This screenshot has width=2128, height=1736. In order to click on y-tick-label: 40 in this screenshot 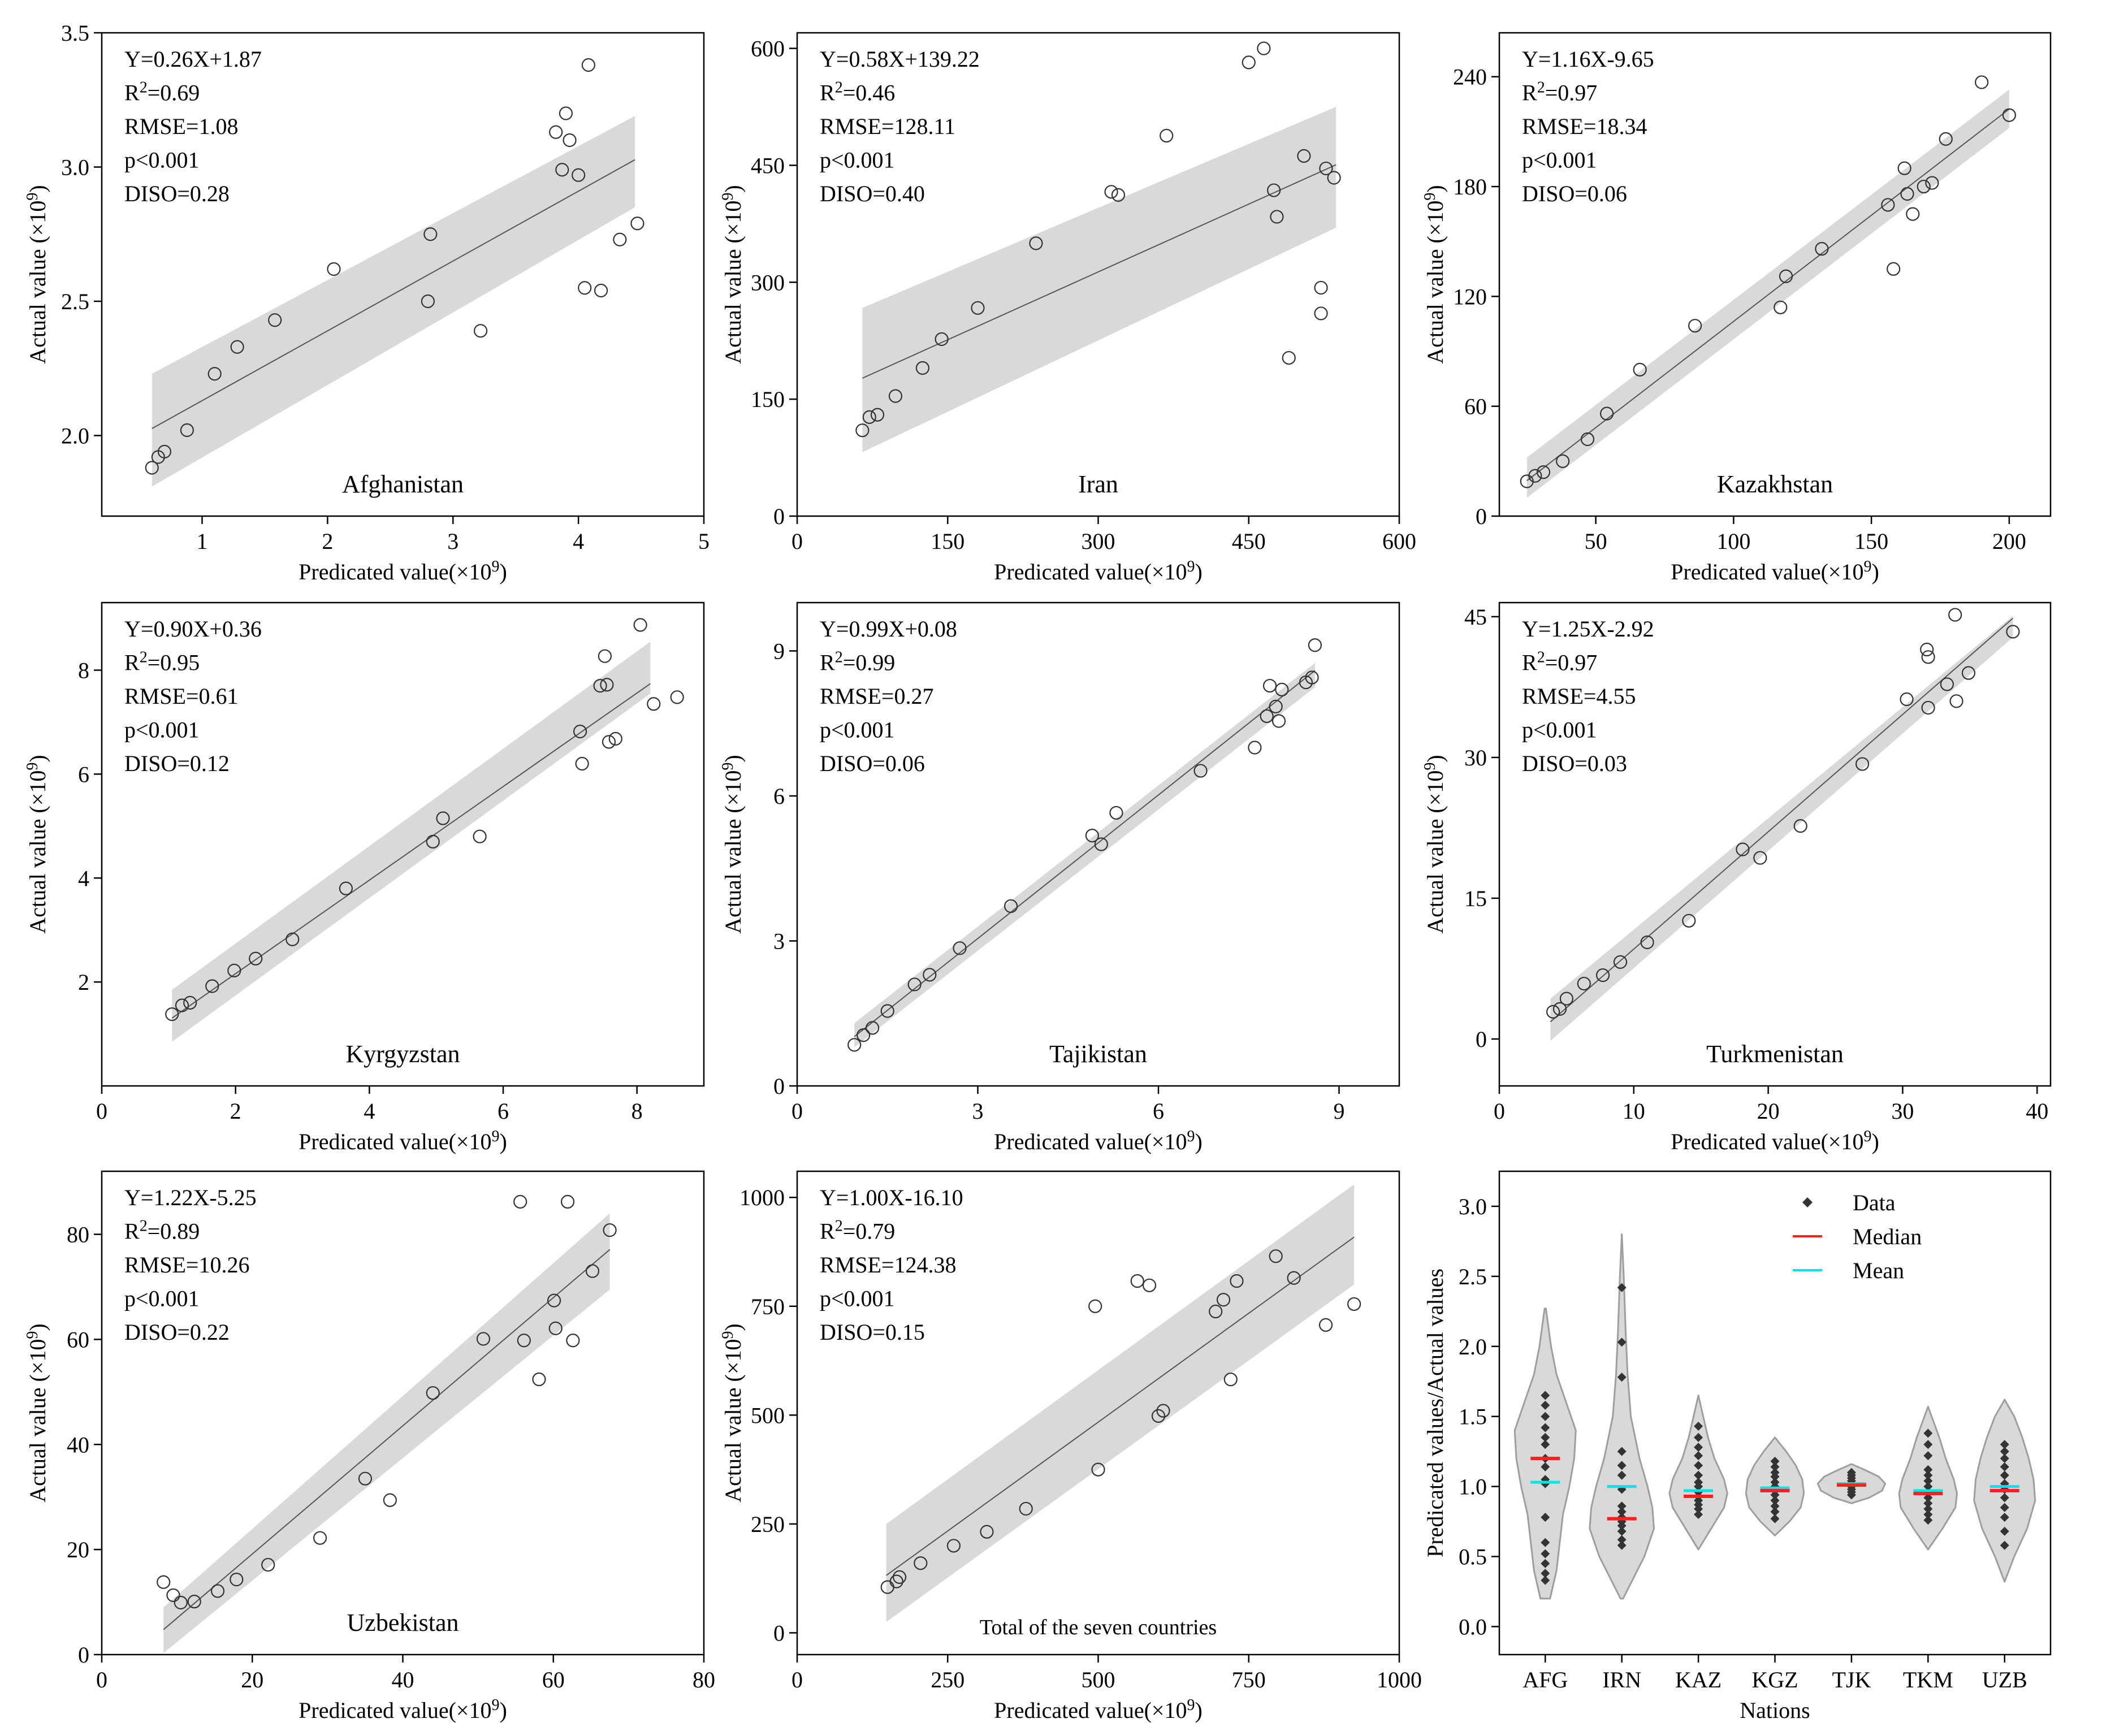, I will do `click(78, 1444)`.